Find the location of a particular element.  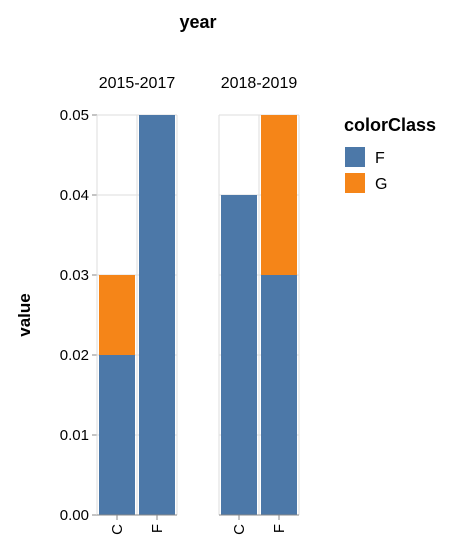

legend-title: colorClass is located at coordinates (390, 125).